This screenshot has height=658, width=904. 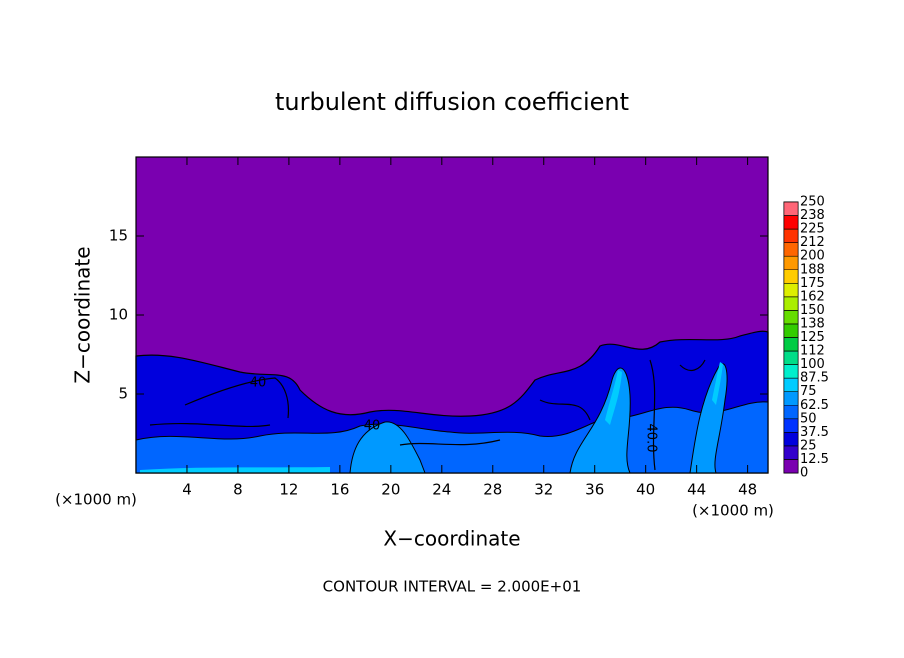 What do you see at coordinates (452, 587) in the screenshot?
I see `footnote: CONTOUR INTERVAL = 2.000E+01` at bounding box center [452, 587].